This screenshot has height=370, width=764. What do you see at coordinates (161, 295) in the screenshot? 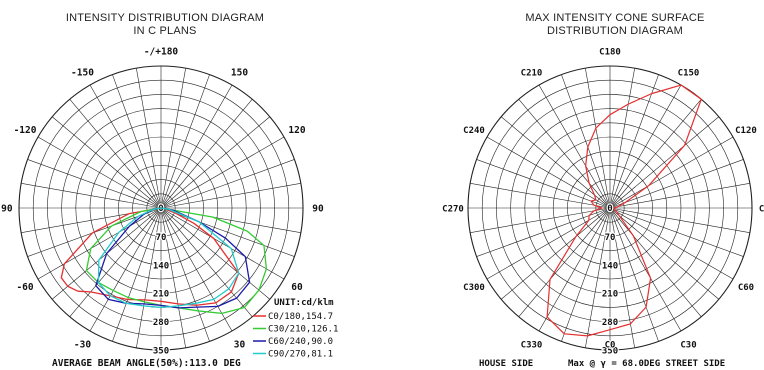
I see `left-radial-tick-label: 210` at bounding box center [161, 295].